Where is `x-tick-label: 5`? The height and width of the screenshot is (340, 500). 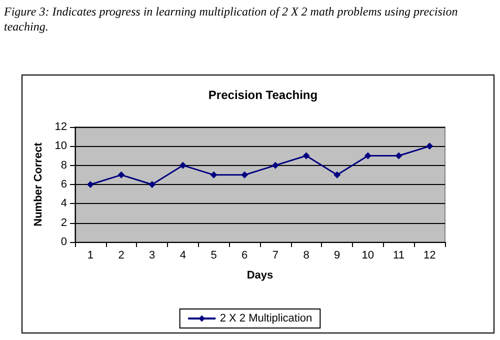 x-tick-label: 5 is located at coordinates (213, 256).